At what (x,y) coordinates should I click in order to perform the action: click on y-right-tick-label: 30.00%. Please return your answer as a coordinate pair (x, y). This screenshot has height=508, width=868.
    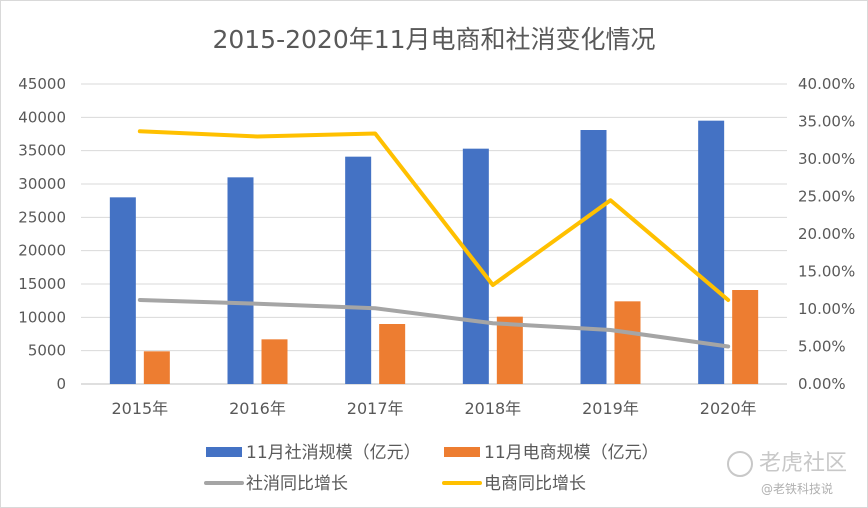
    Looking at the image, I should click on (826, 159).